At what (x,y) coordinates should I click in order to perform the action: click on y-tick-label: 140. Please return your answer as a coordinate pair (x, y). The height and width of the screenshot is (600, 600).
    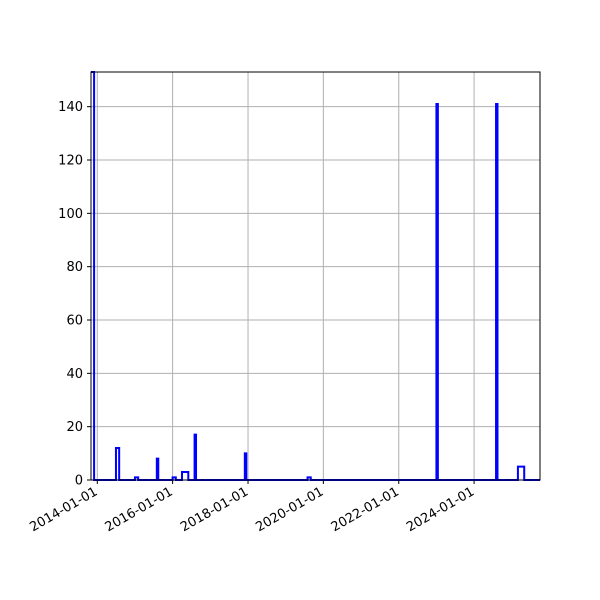
    Looking at the image, I should click on (70, 107).